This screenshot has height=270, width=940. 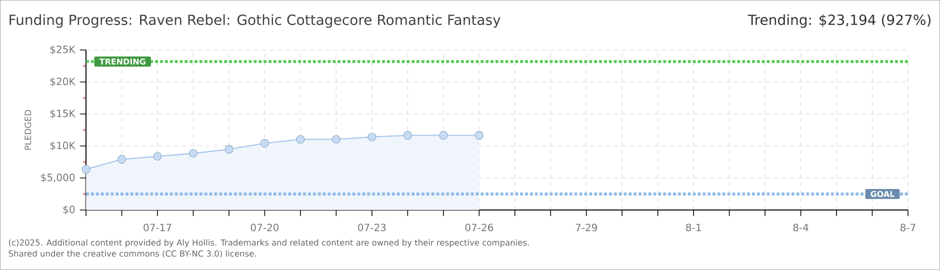 What do you see at coordinates (693, 228) in the screenshot?
I see `x-tick-label: 8-1` at bounding box center [693, 228].